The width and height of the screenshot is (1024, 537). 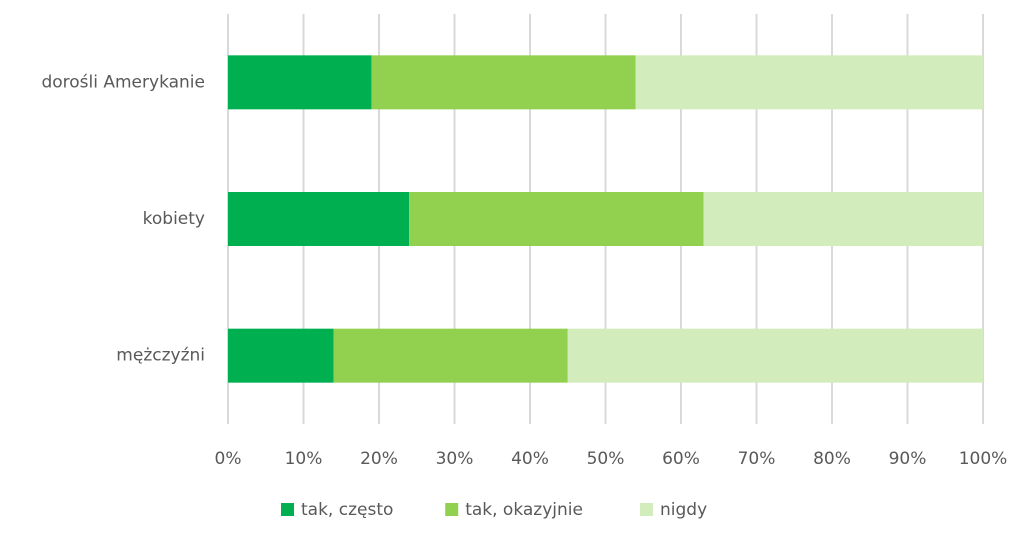 I want to click on x-tick-label: 90%, so click(x=908, y=459).